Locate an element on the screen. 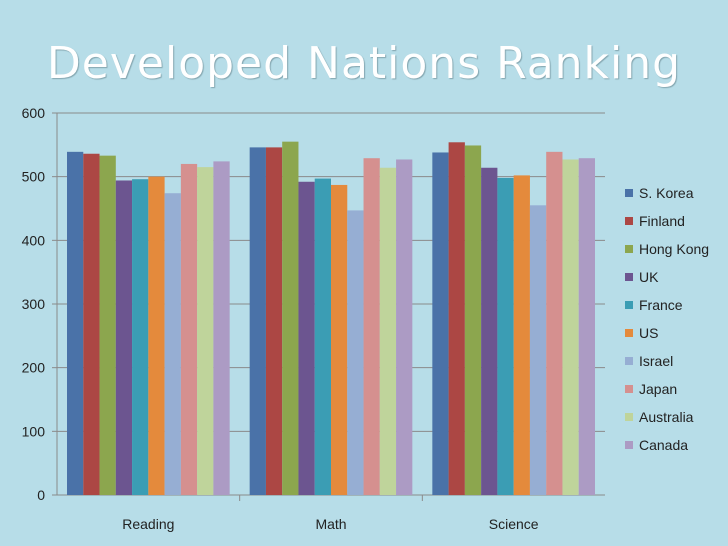  legend-label: UK is located at coordinates (649, 277).